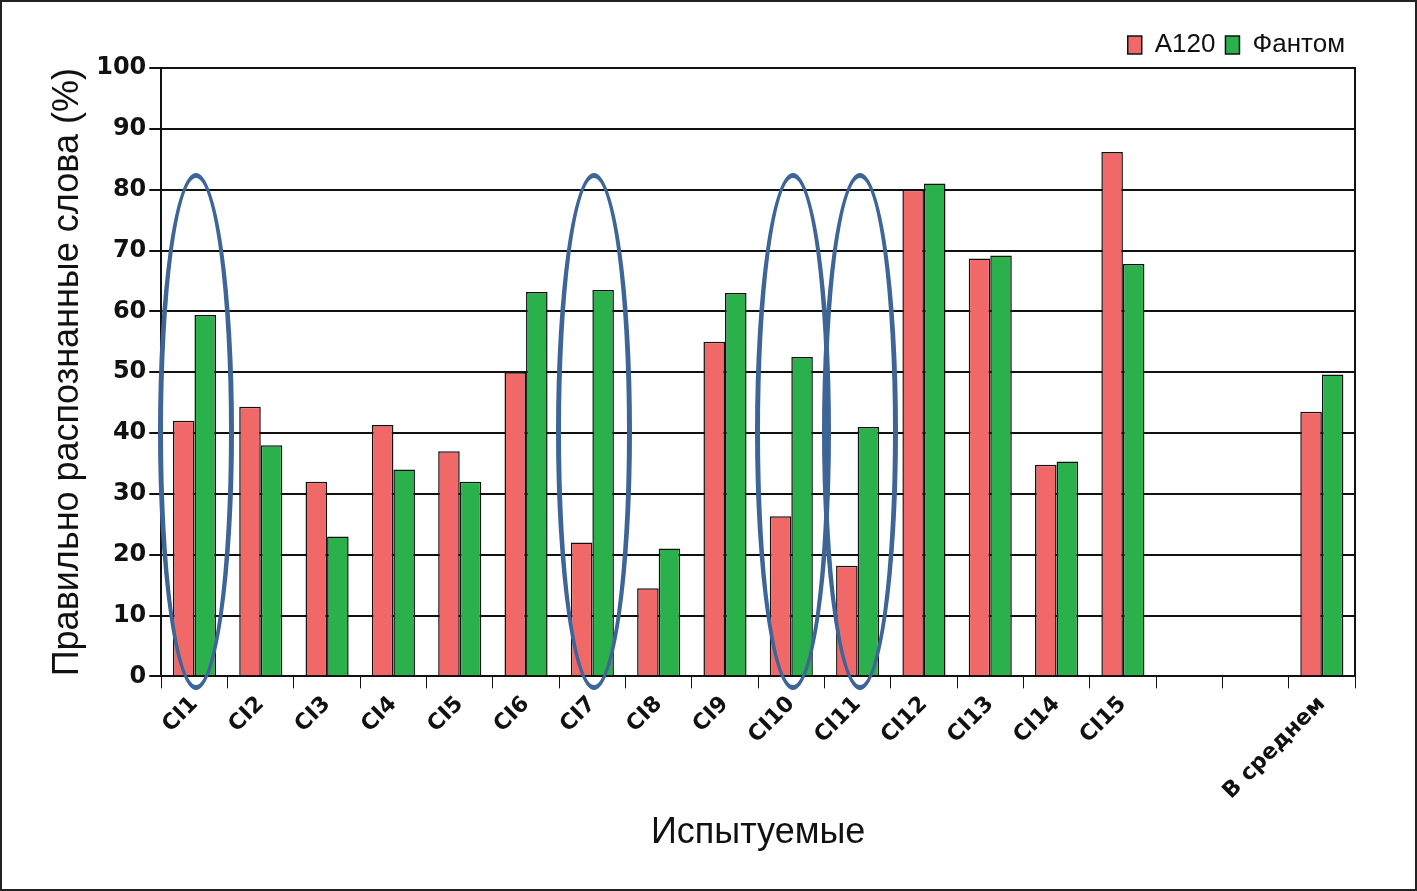 The height and width of the screenshot is (891, 1417). Describe the element at coordinates (245, 713) in the screenshot. I see `x-tick-label: CI2` at that location.